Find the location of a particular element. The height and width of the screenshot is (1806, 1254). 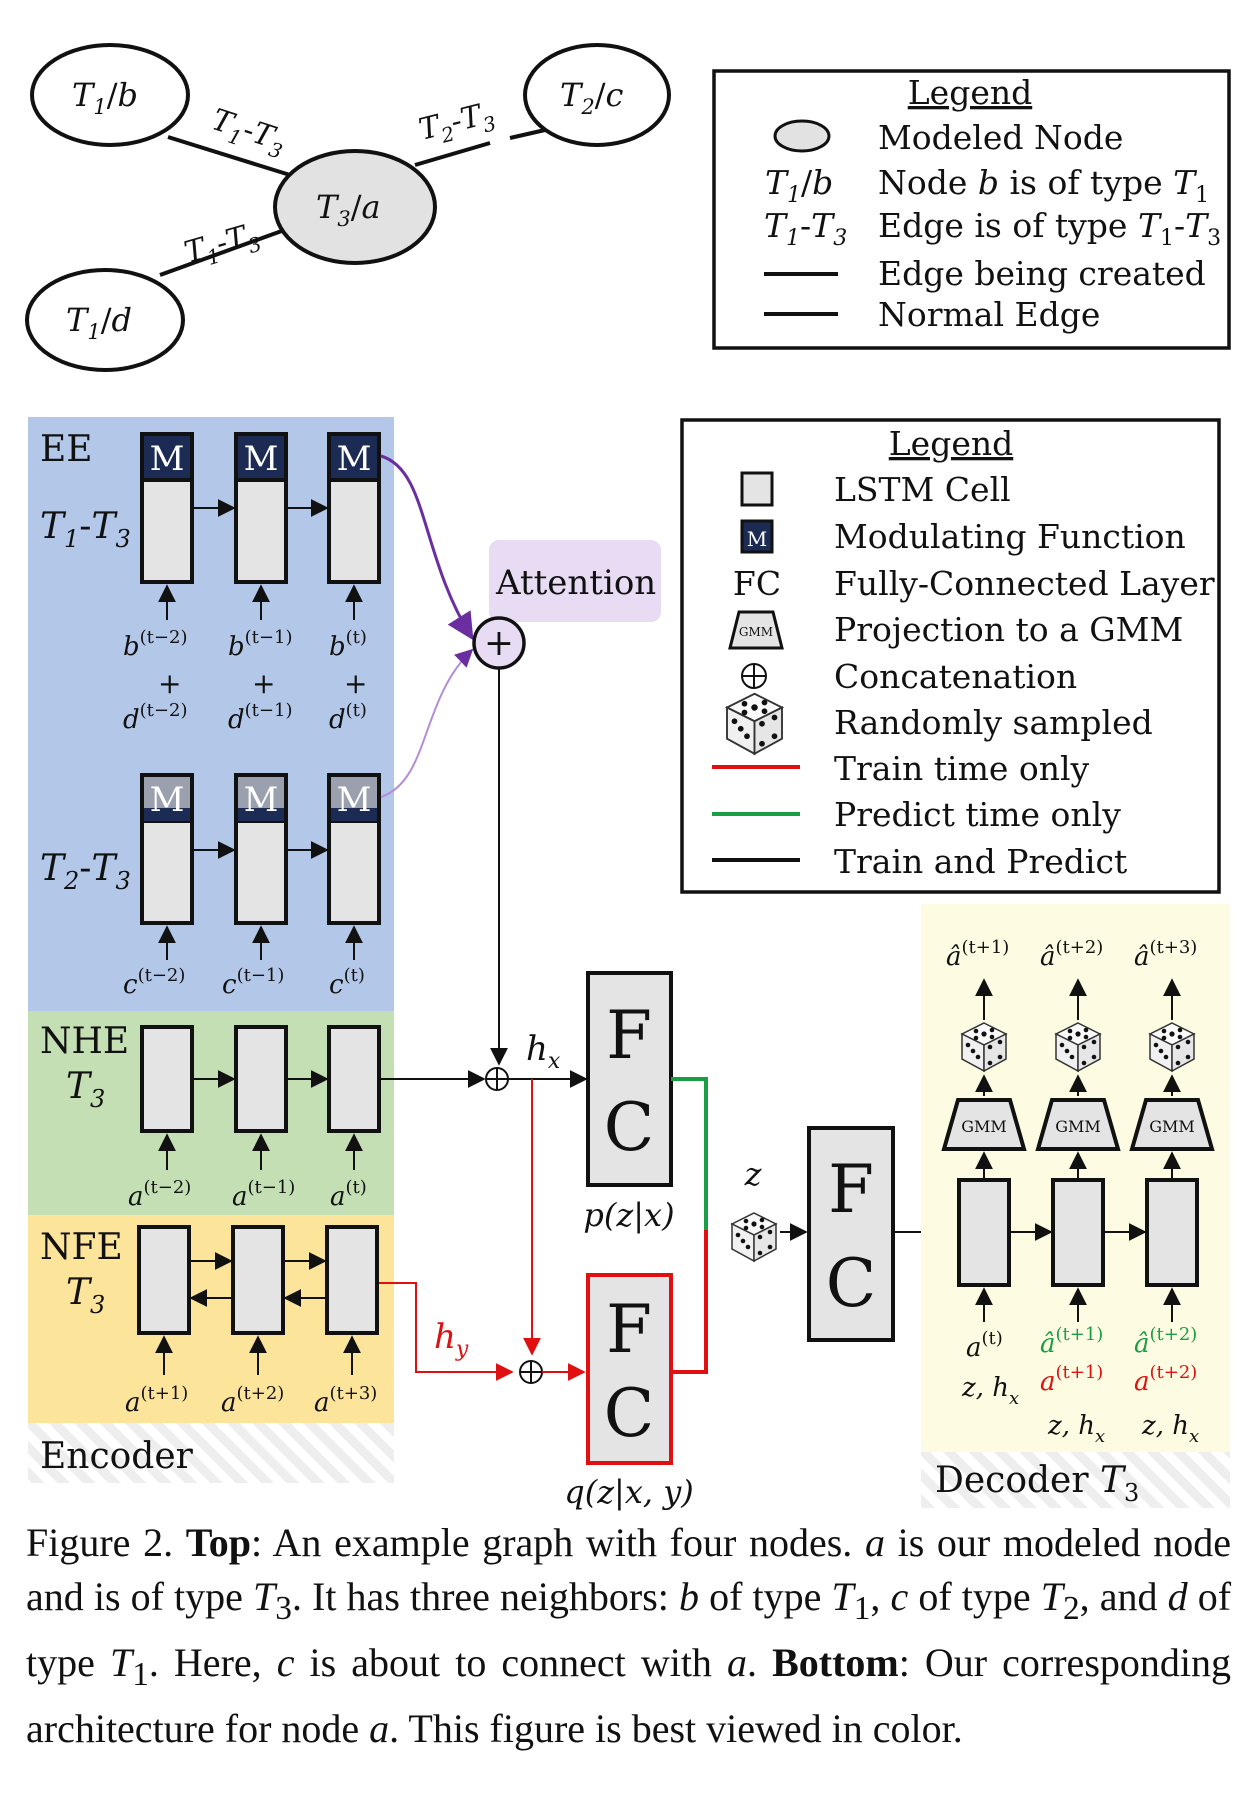

example-graph: T1-T3 T1-T3 T2-T3 T1/b T2/c T3/a T1/d is located at coordinates (348, 207).